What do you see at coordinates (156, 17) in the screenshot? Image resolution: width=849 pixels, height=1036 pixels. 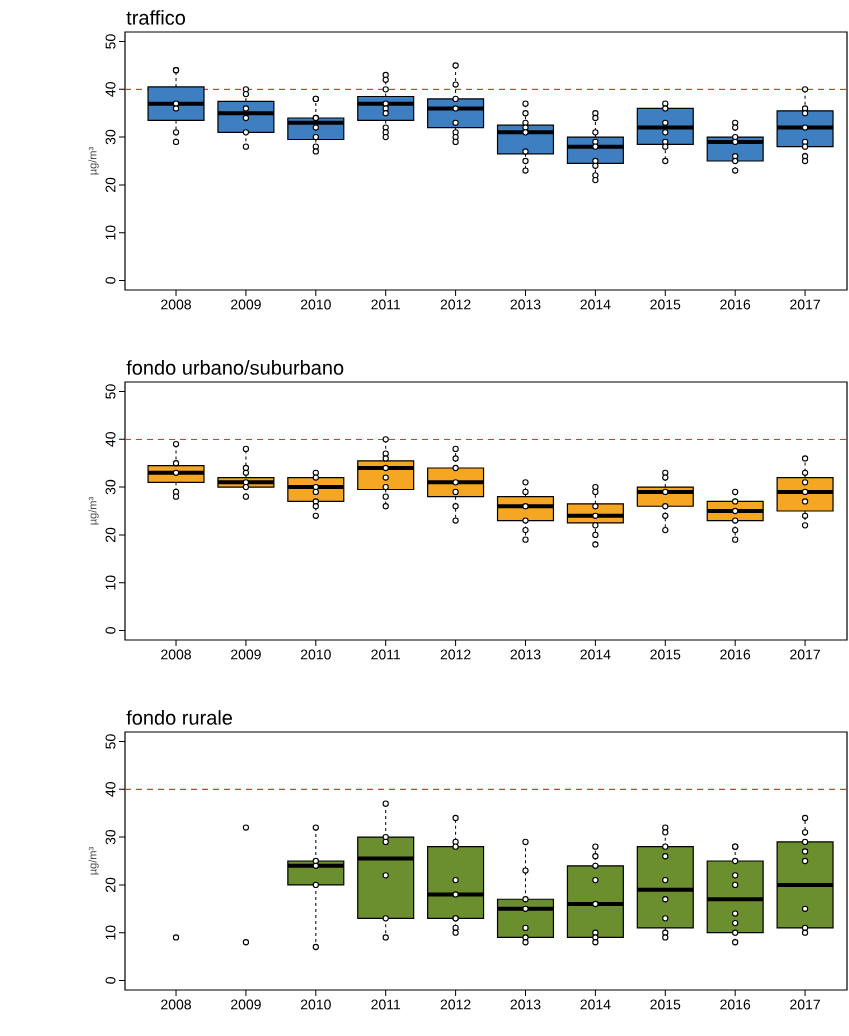 I see `chart-title: traffico` at bounding box center [156, 17].